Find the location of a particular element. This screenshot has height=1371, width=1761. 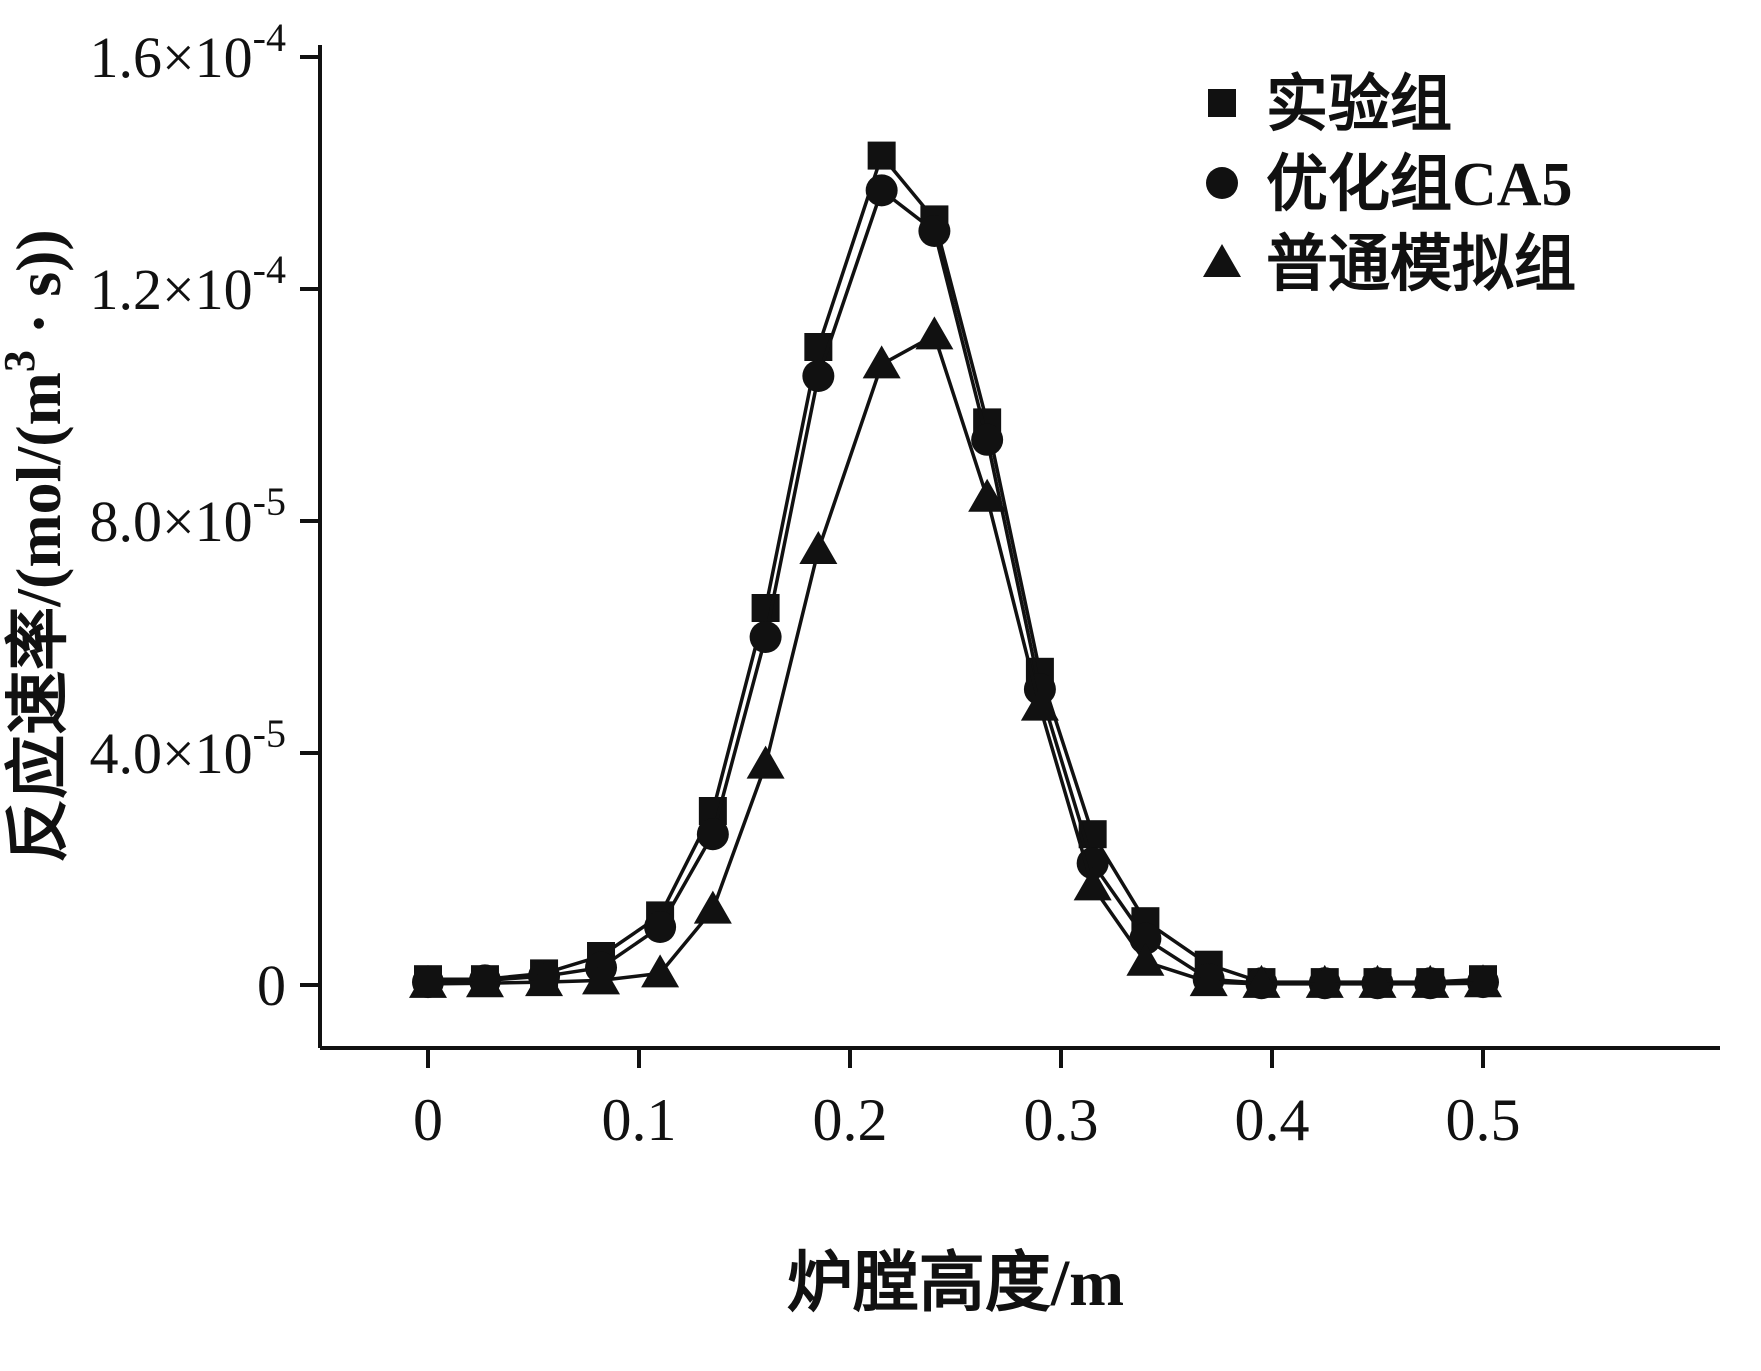

y-axis-title: 反应速率/(mol/(m3 · s)) is located at coordinates (37, 545).